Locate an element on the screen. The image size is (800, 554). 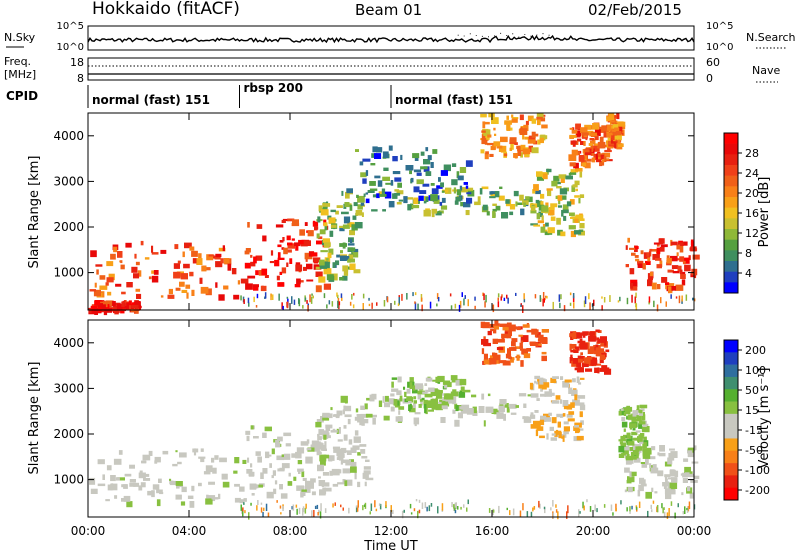
freq-label-2: [MHz] is located at coordinates (20, 74).